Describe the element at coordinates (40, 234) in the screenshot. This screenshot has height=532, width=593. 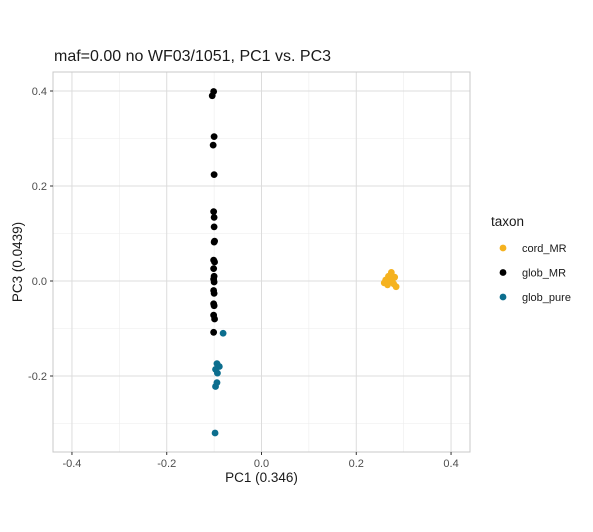
I see `y-axis-ticks: -0.2 0.0 0.2 0.4` at that location.